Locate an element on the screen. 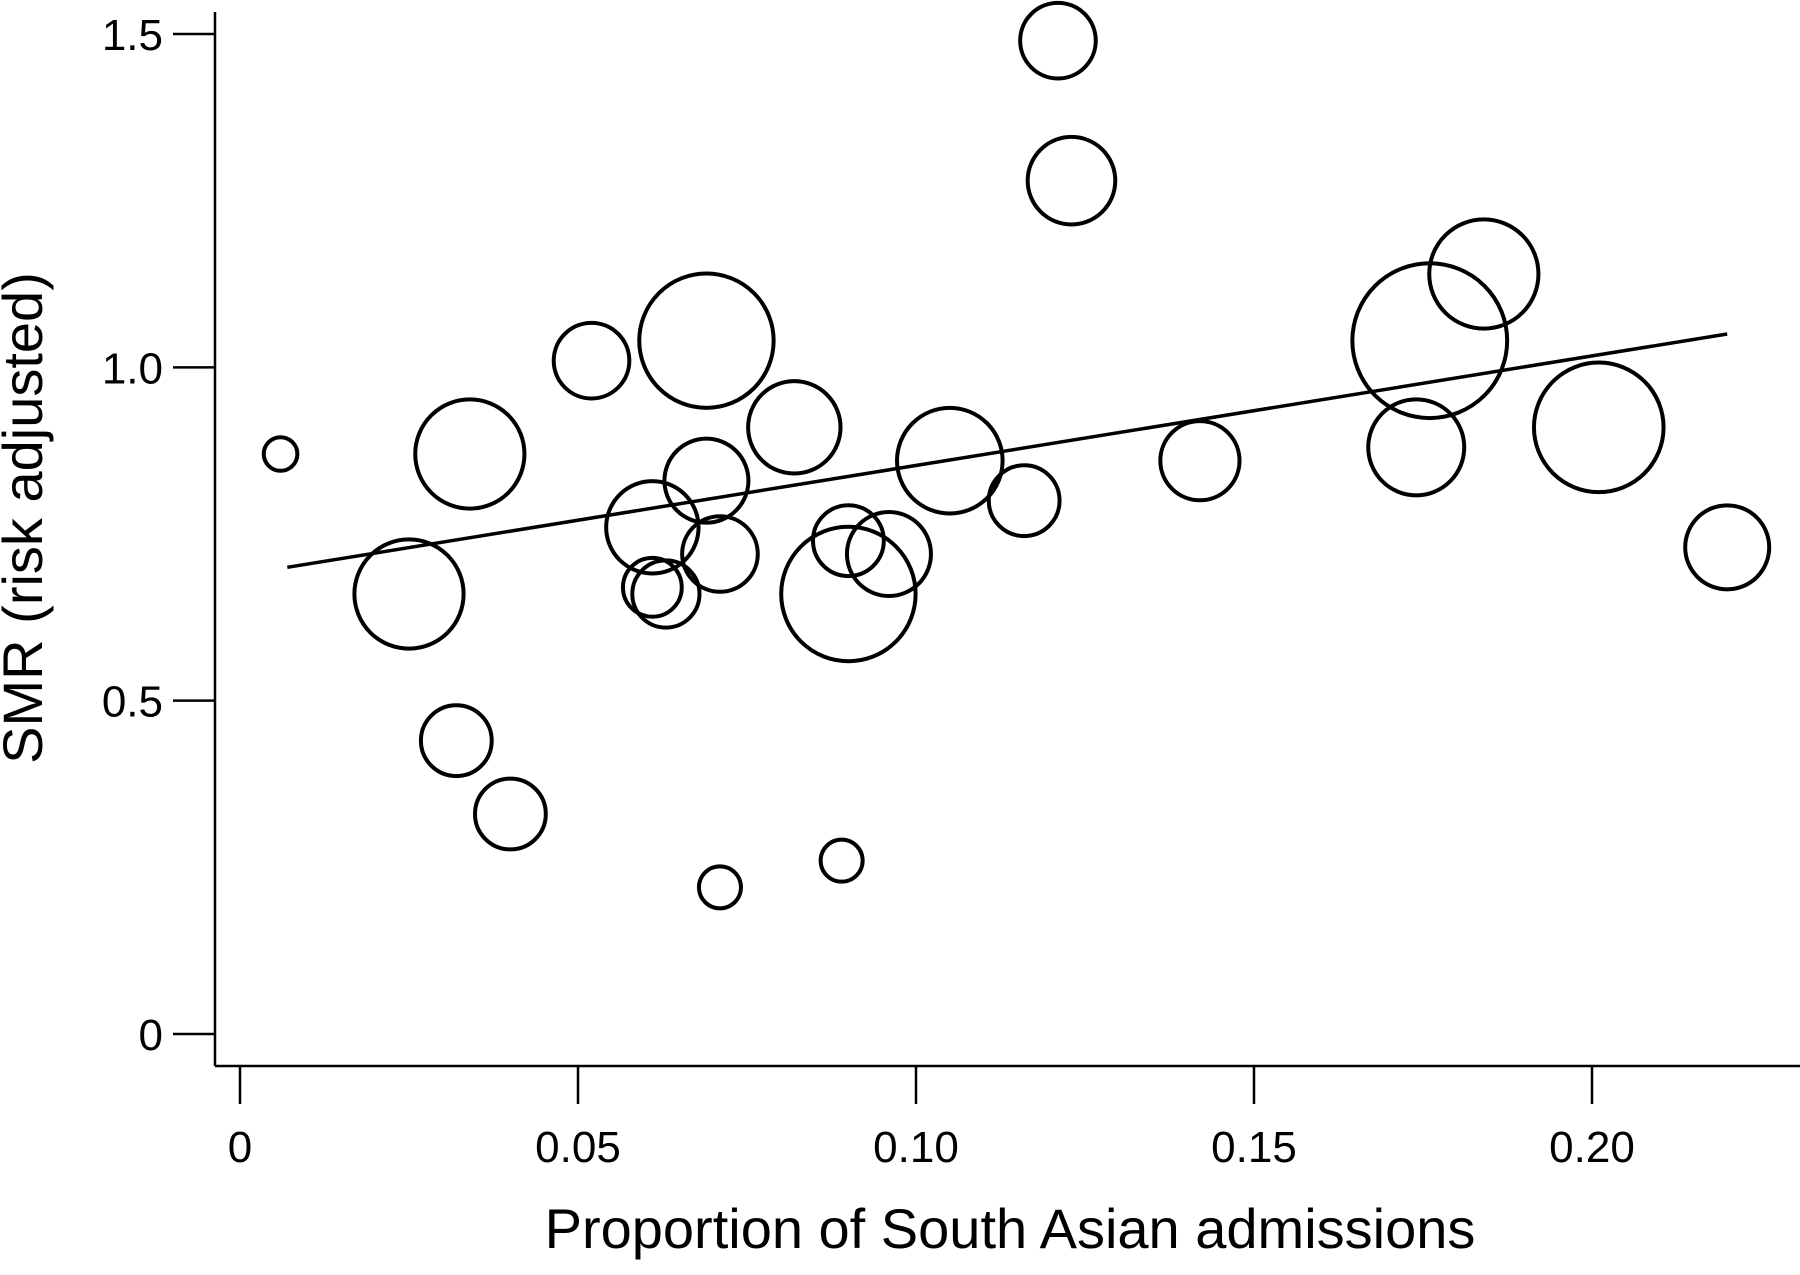  y-tick-label-1: 0.5 is located at coordinates (132, 702).